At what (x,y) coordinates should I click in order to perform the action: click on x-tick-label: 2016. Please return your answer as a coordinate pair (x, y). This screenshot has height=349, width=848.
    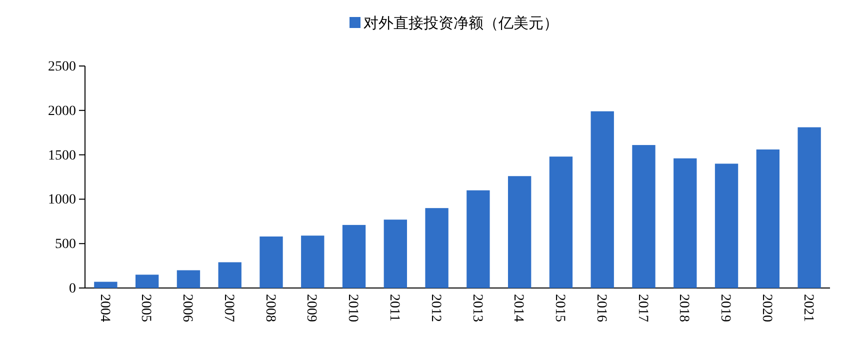
    Looking at the image, I should click on (600, 308).